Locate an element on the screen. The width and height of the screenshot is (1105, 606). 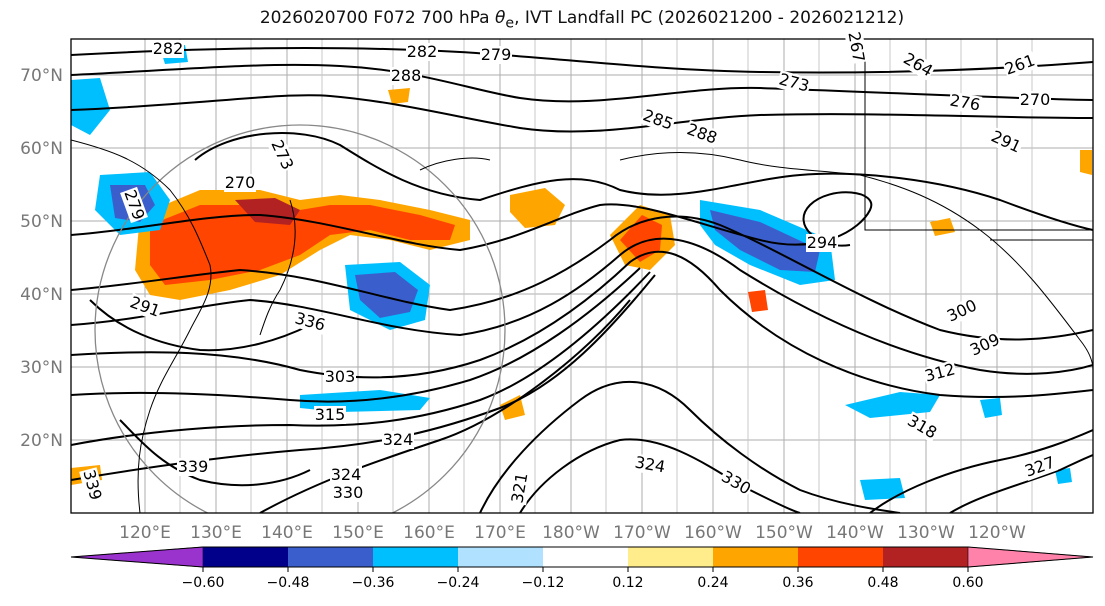
contour-label: 294 is located at coordinates (822, 242).